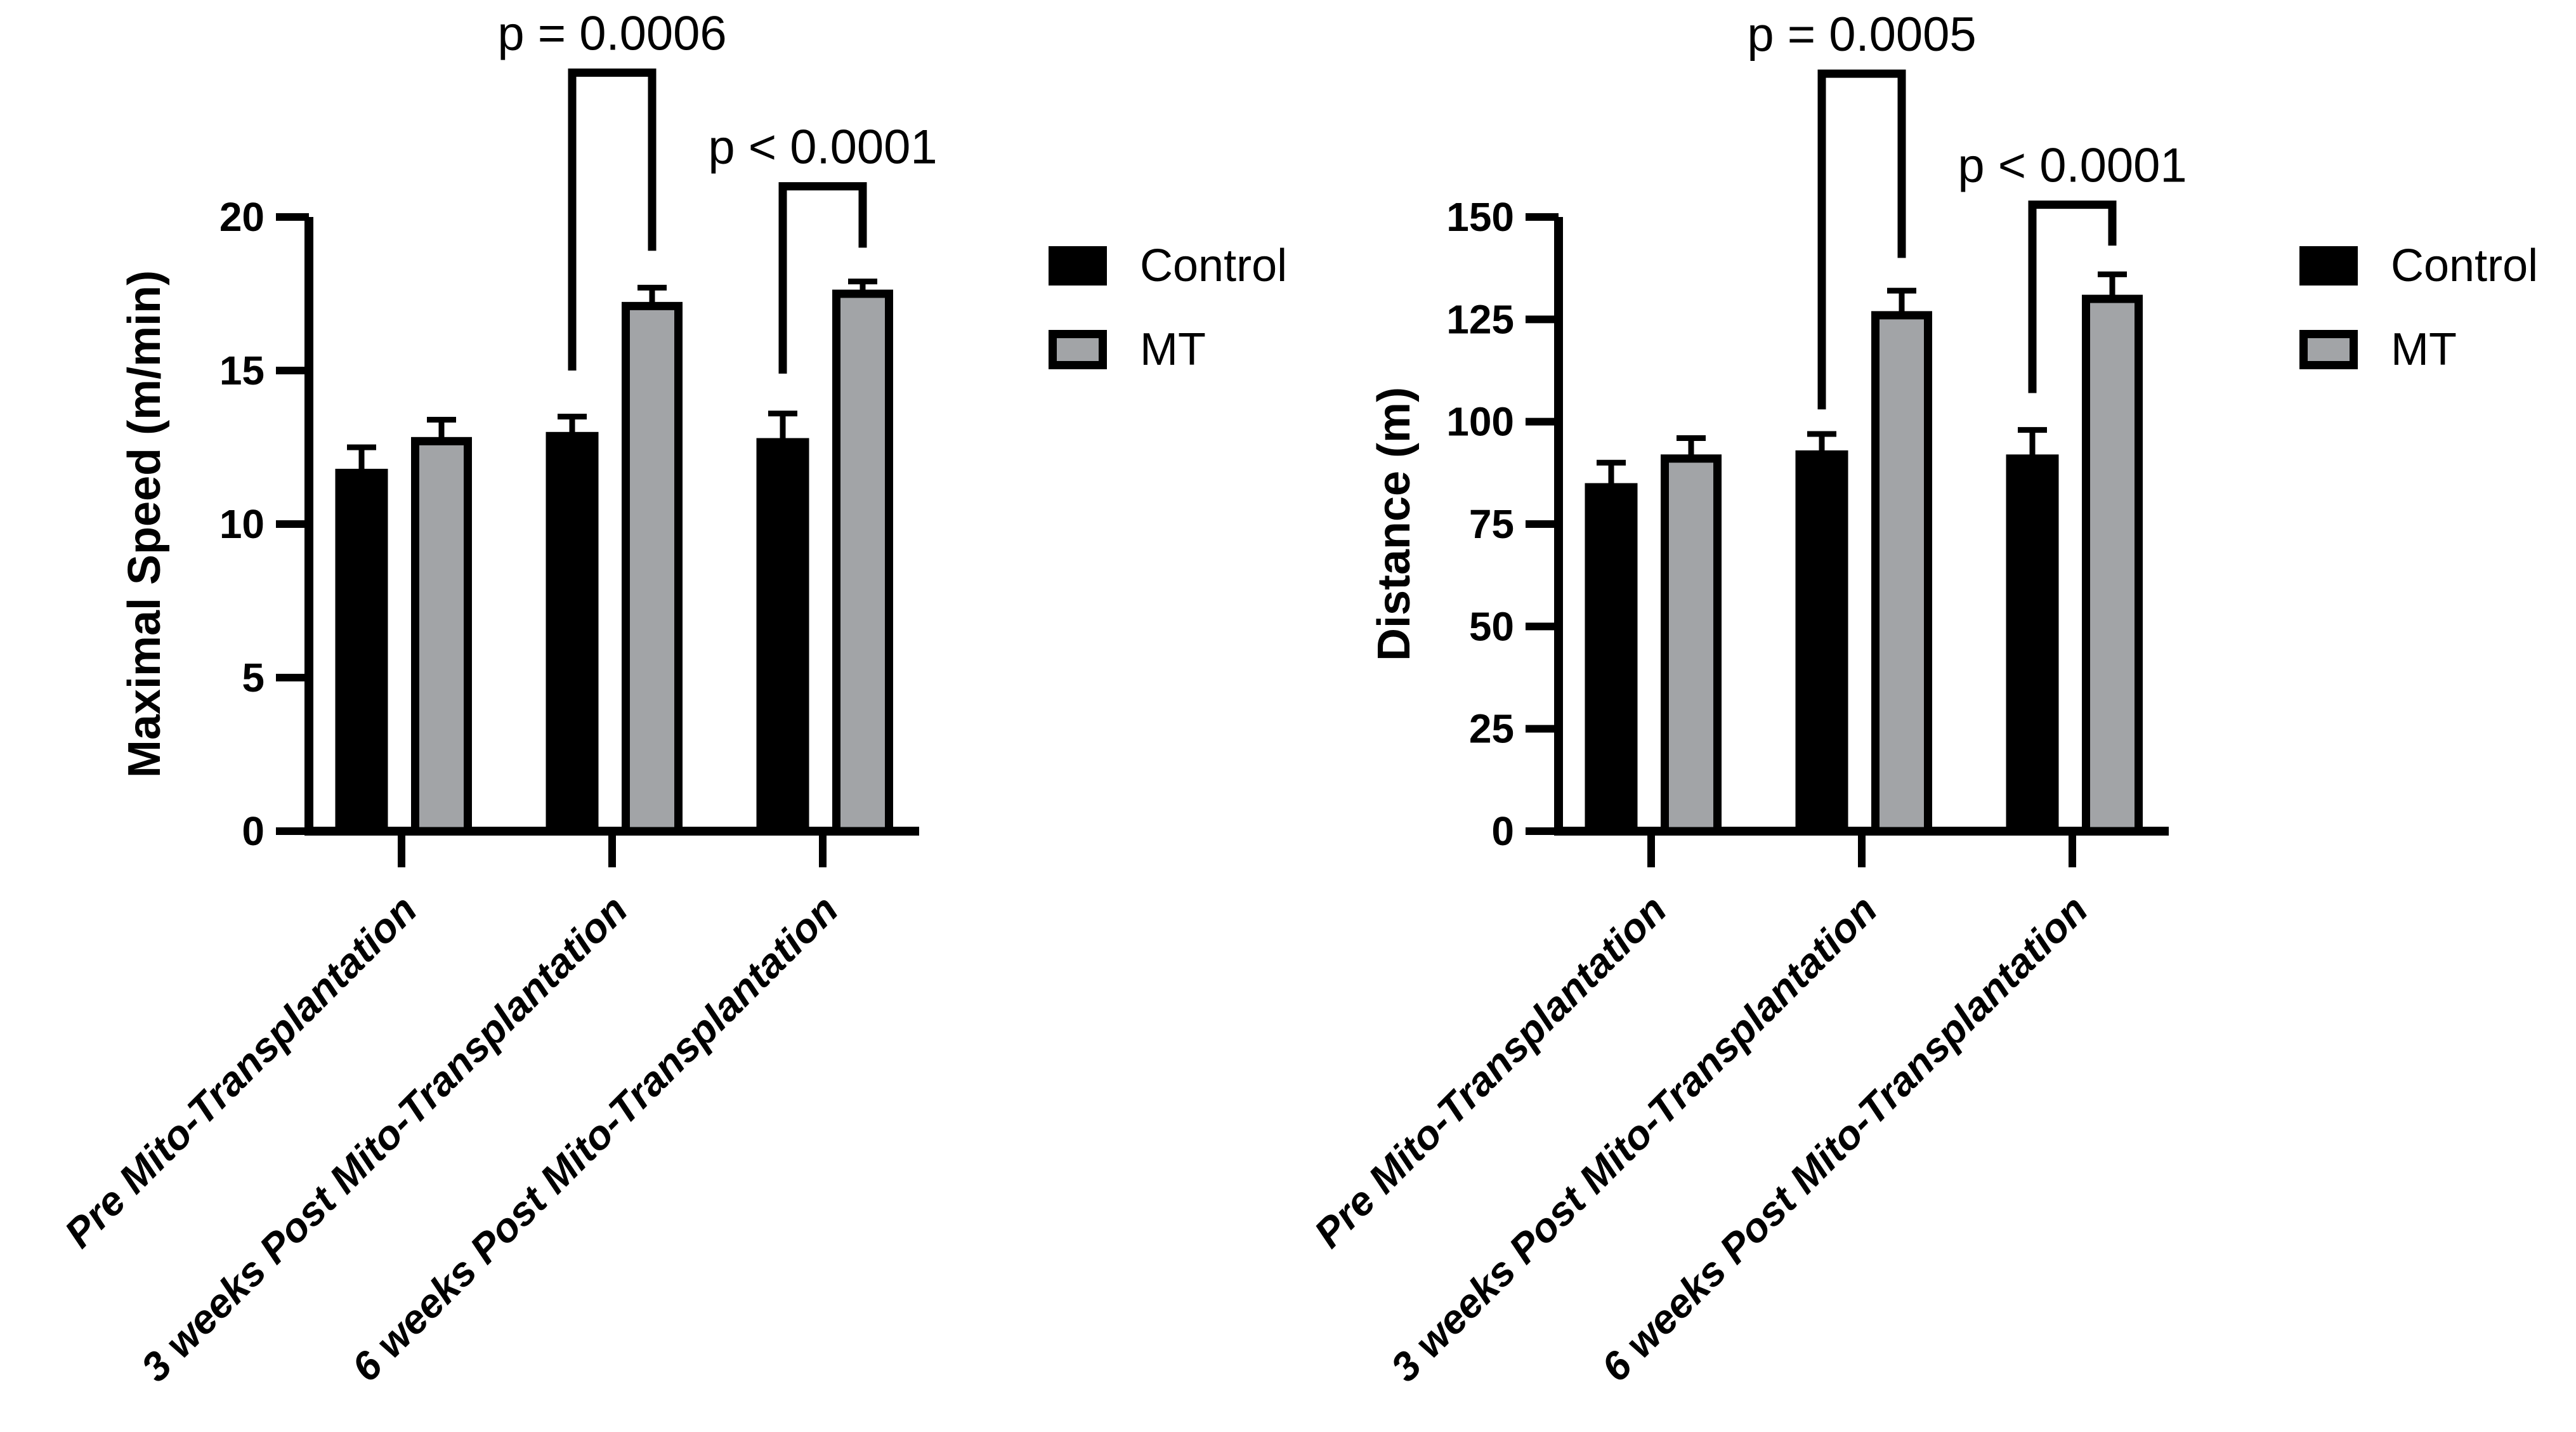  Describe the element at coordinates (1168, 307) in the screenshot. I see `legend-maximal-speed: Control MT` at that location.